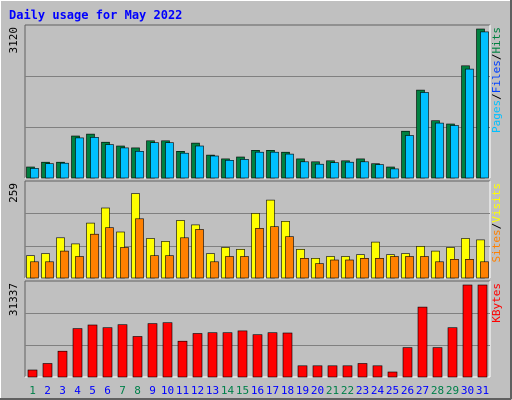  I want to click on day-label-13: 13, so click(212, 390).